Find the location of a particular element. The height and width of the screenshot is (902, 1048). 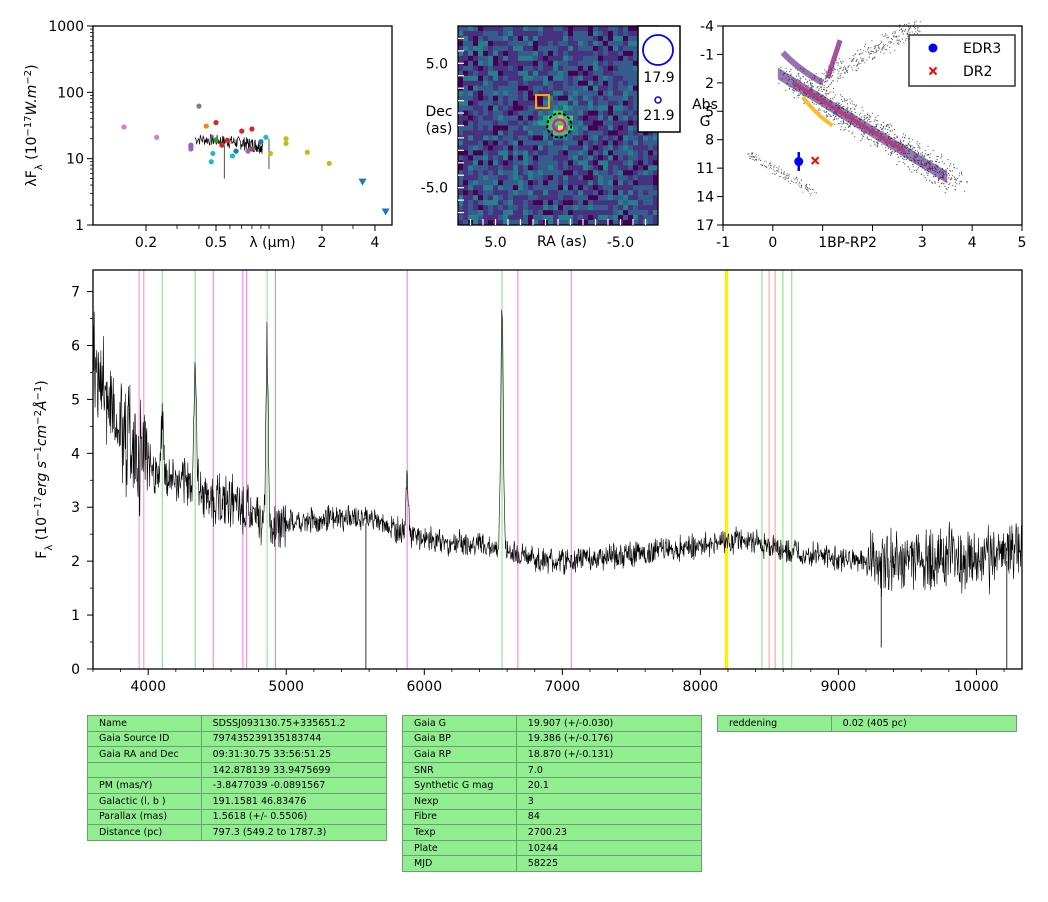

sed-y-axis-label: λFλ (10−17W.m−2) is located at coordinates (34, 125).